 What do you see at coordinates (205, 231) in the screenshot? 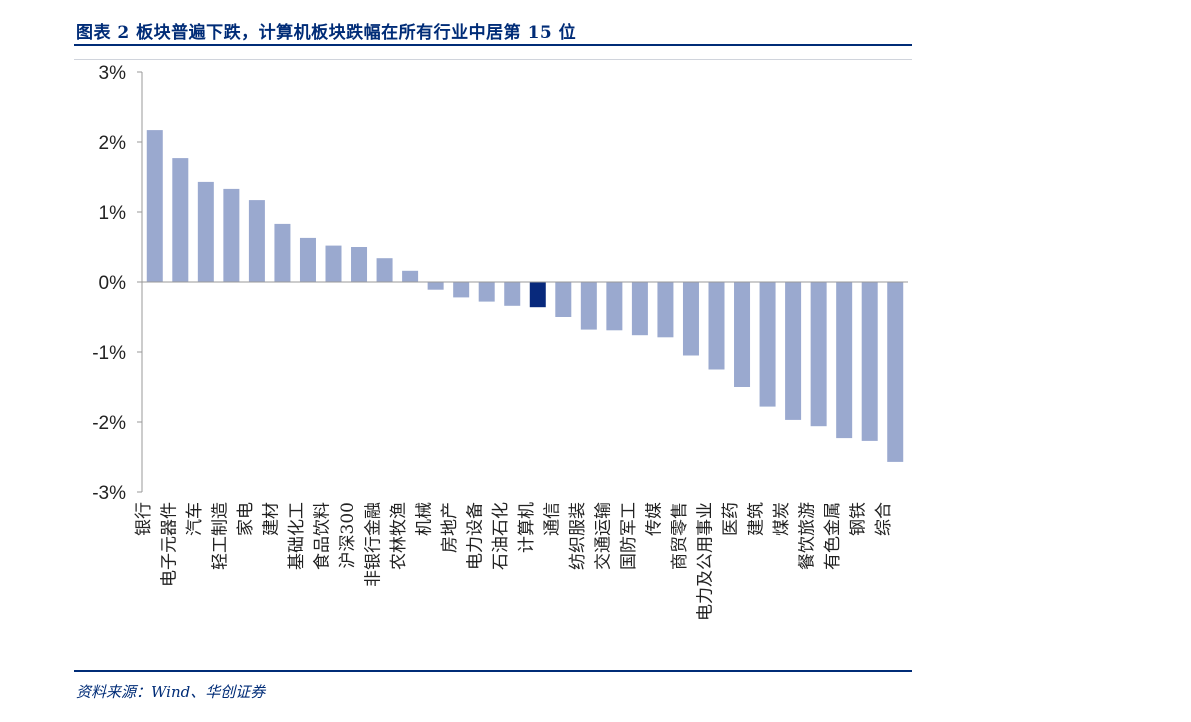
I see `bar-汽车` at bounding box center [205, 231].